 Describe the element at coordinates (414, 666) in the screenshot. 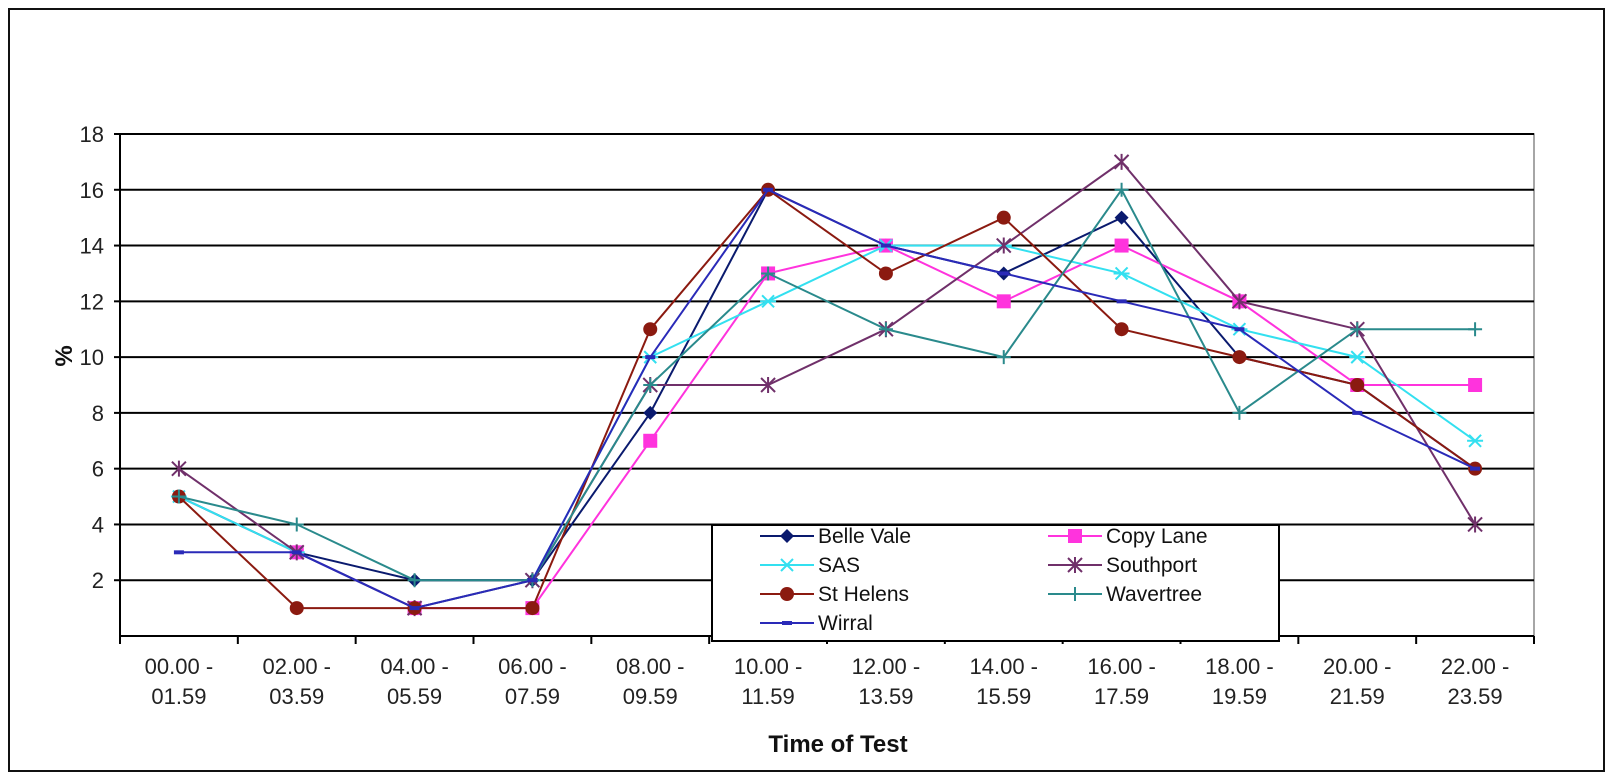

I see `x-tick-label-line: 04.00 -` at that location.